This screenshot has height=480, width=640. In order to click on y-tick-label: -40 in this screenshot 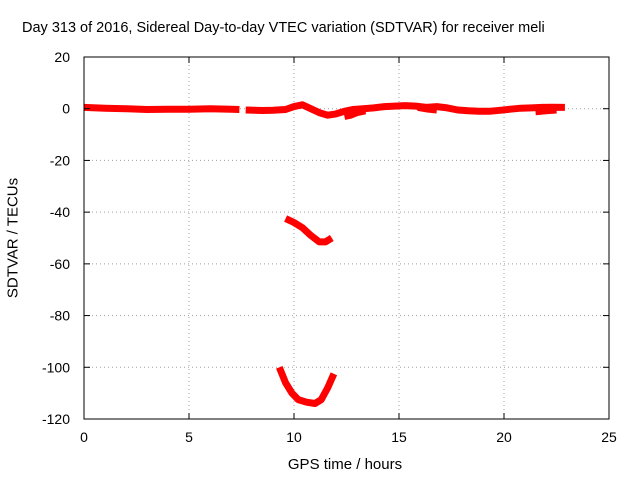, I will do `click(60, 212)`.